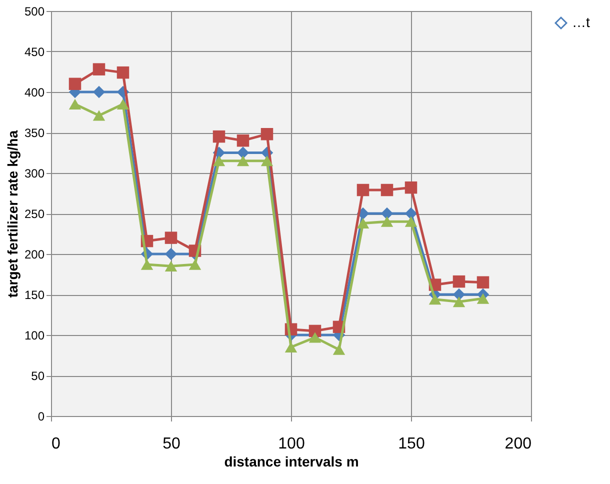  Describe the element at coordinates (56, 444) in the screenshot. I see `x-tick-label: 0` at that location.